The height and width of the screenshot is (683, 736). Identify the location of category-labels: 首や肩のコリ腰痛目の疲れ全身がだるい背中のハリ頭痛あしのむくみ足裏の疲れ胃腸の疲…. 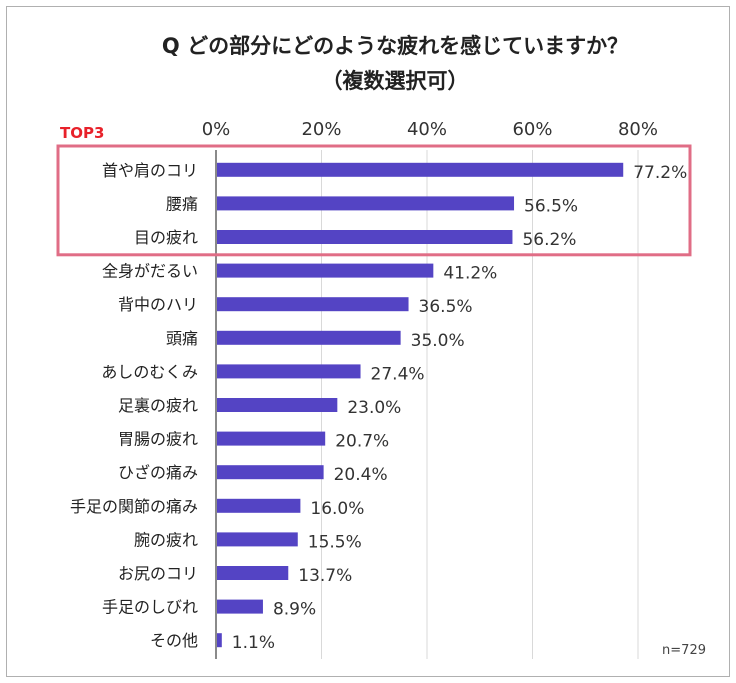
(134, 405).